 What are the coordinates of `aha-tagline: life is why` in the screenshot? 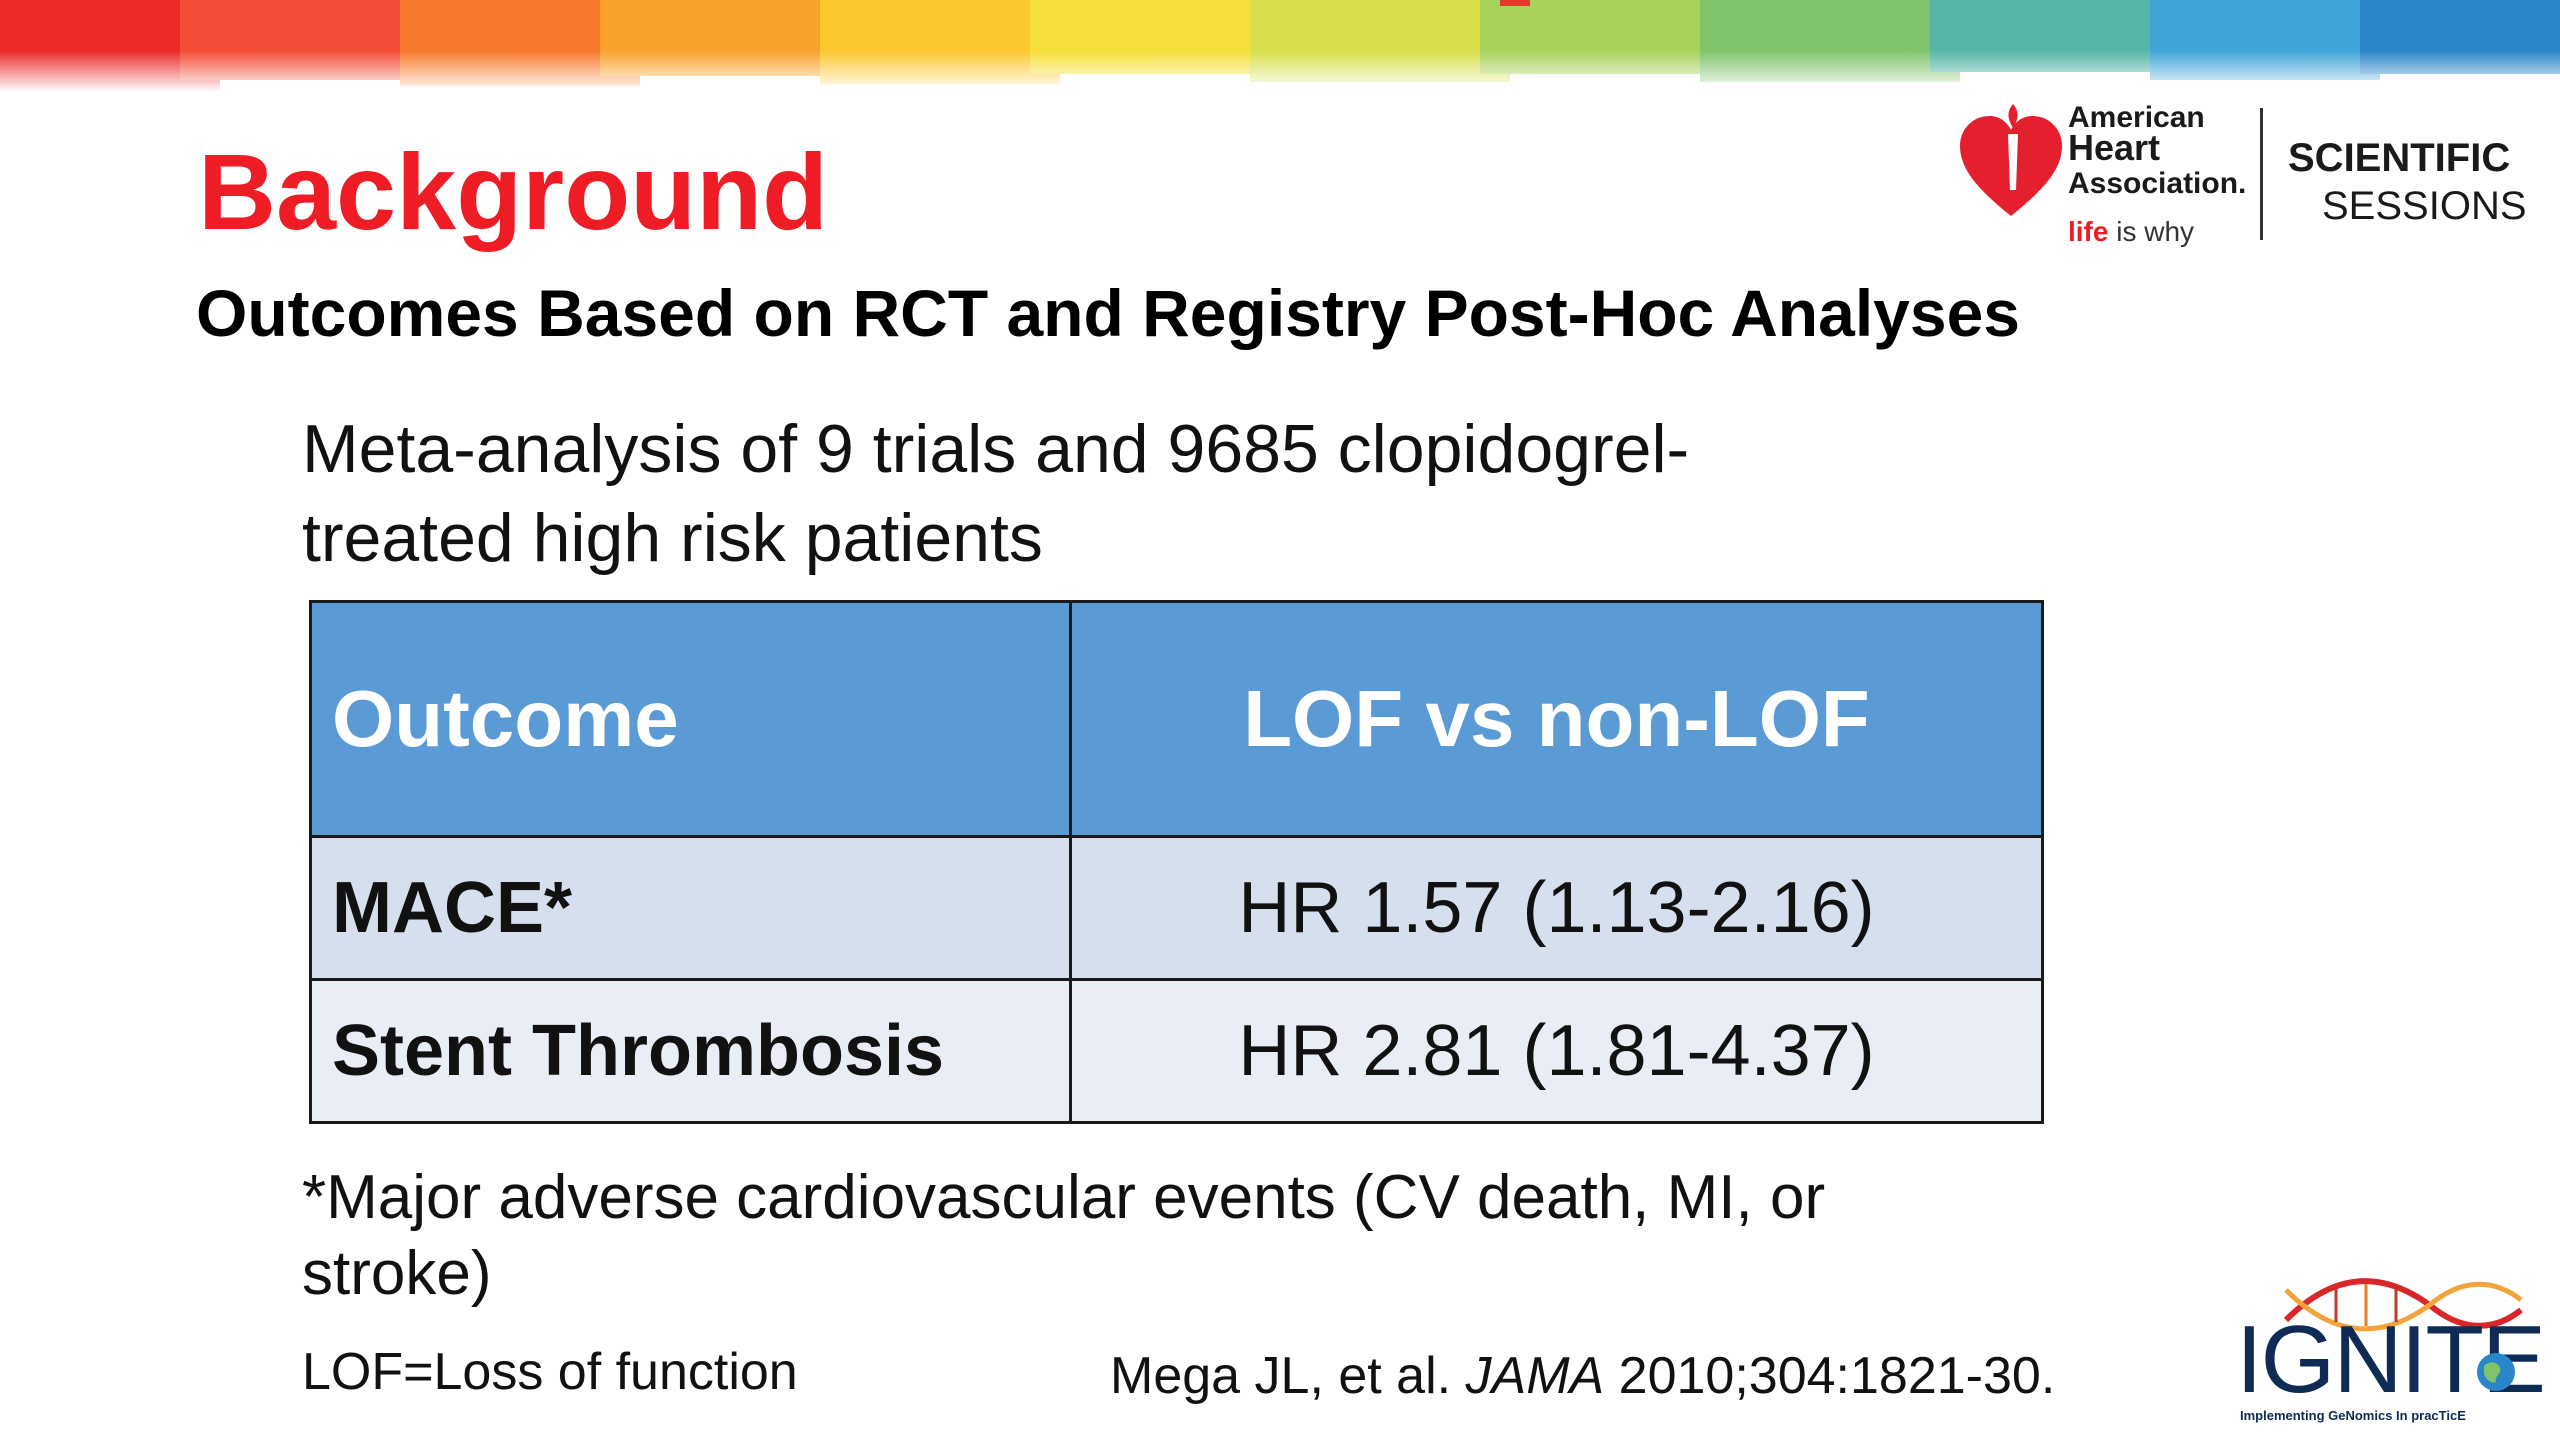 It's located at (2131, 232).